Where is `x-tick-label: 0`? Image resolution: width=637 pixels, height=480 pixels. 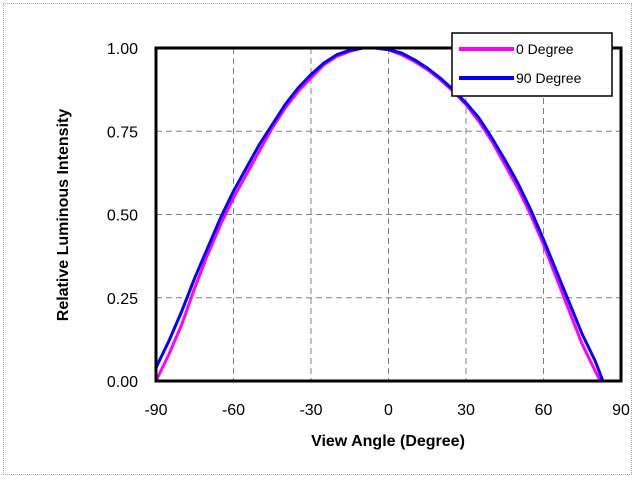
x-tick-label: 0 is located at coordinates (388, 410).